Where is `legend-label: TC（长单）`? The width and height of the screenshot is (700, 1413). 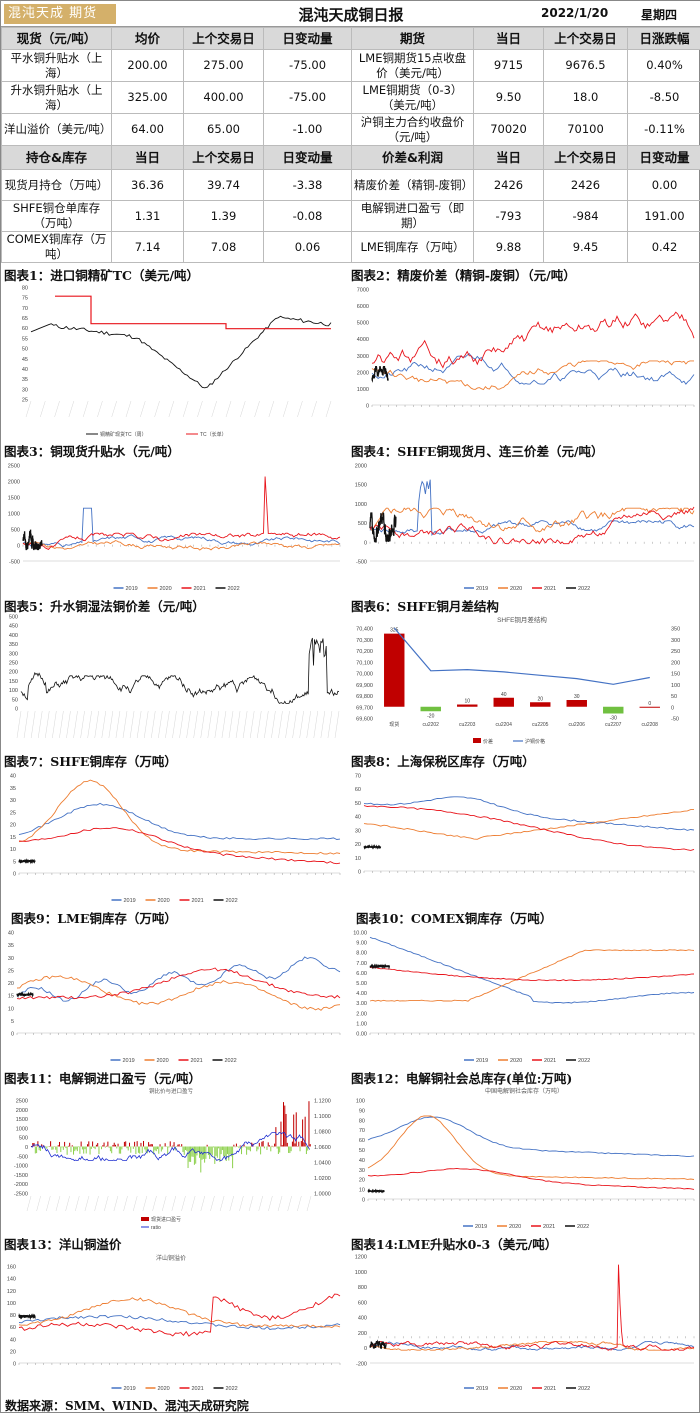 legend-label: TC（长单） is located at coordinates (213, 434).